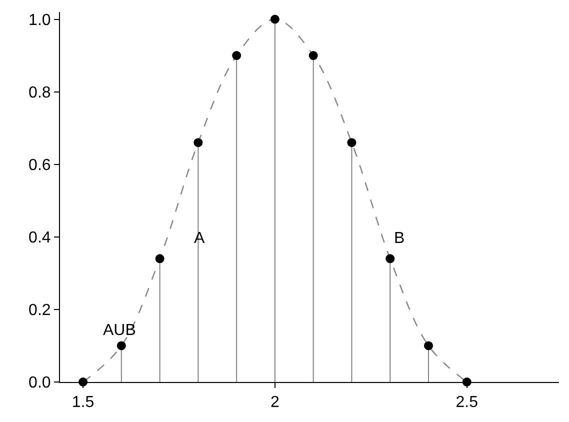  Describe the element at coordinates (199, 238) in the screenshot. I see `annotation: A` at that location.